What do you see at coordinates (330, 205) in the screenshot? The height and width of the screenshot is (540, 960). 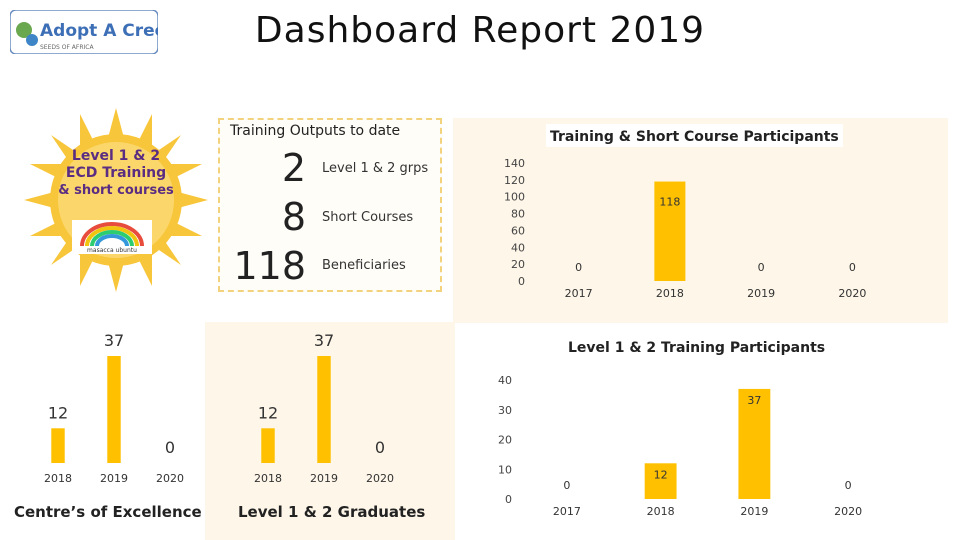 I see `training-outputs-panel` at bounding box center [330, 205].